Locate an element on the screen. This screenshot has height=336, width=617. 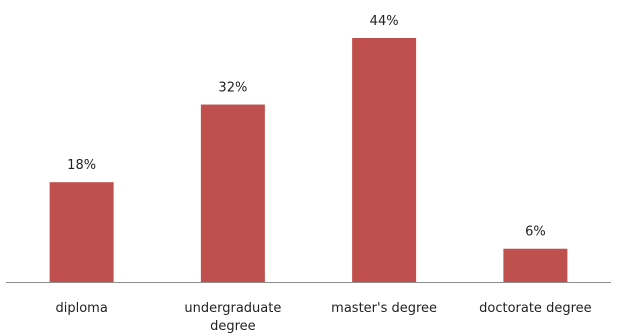
data-label-3: 6% is located at coordinates (535, 232).